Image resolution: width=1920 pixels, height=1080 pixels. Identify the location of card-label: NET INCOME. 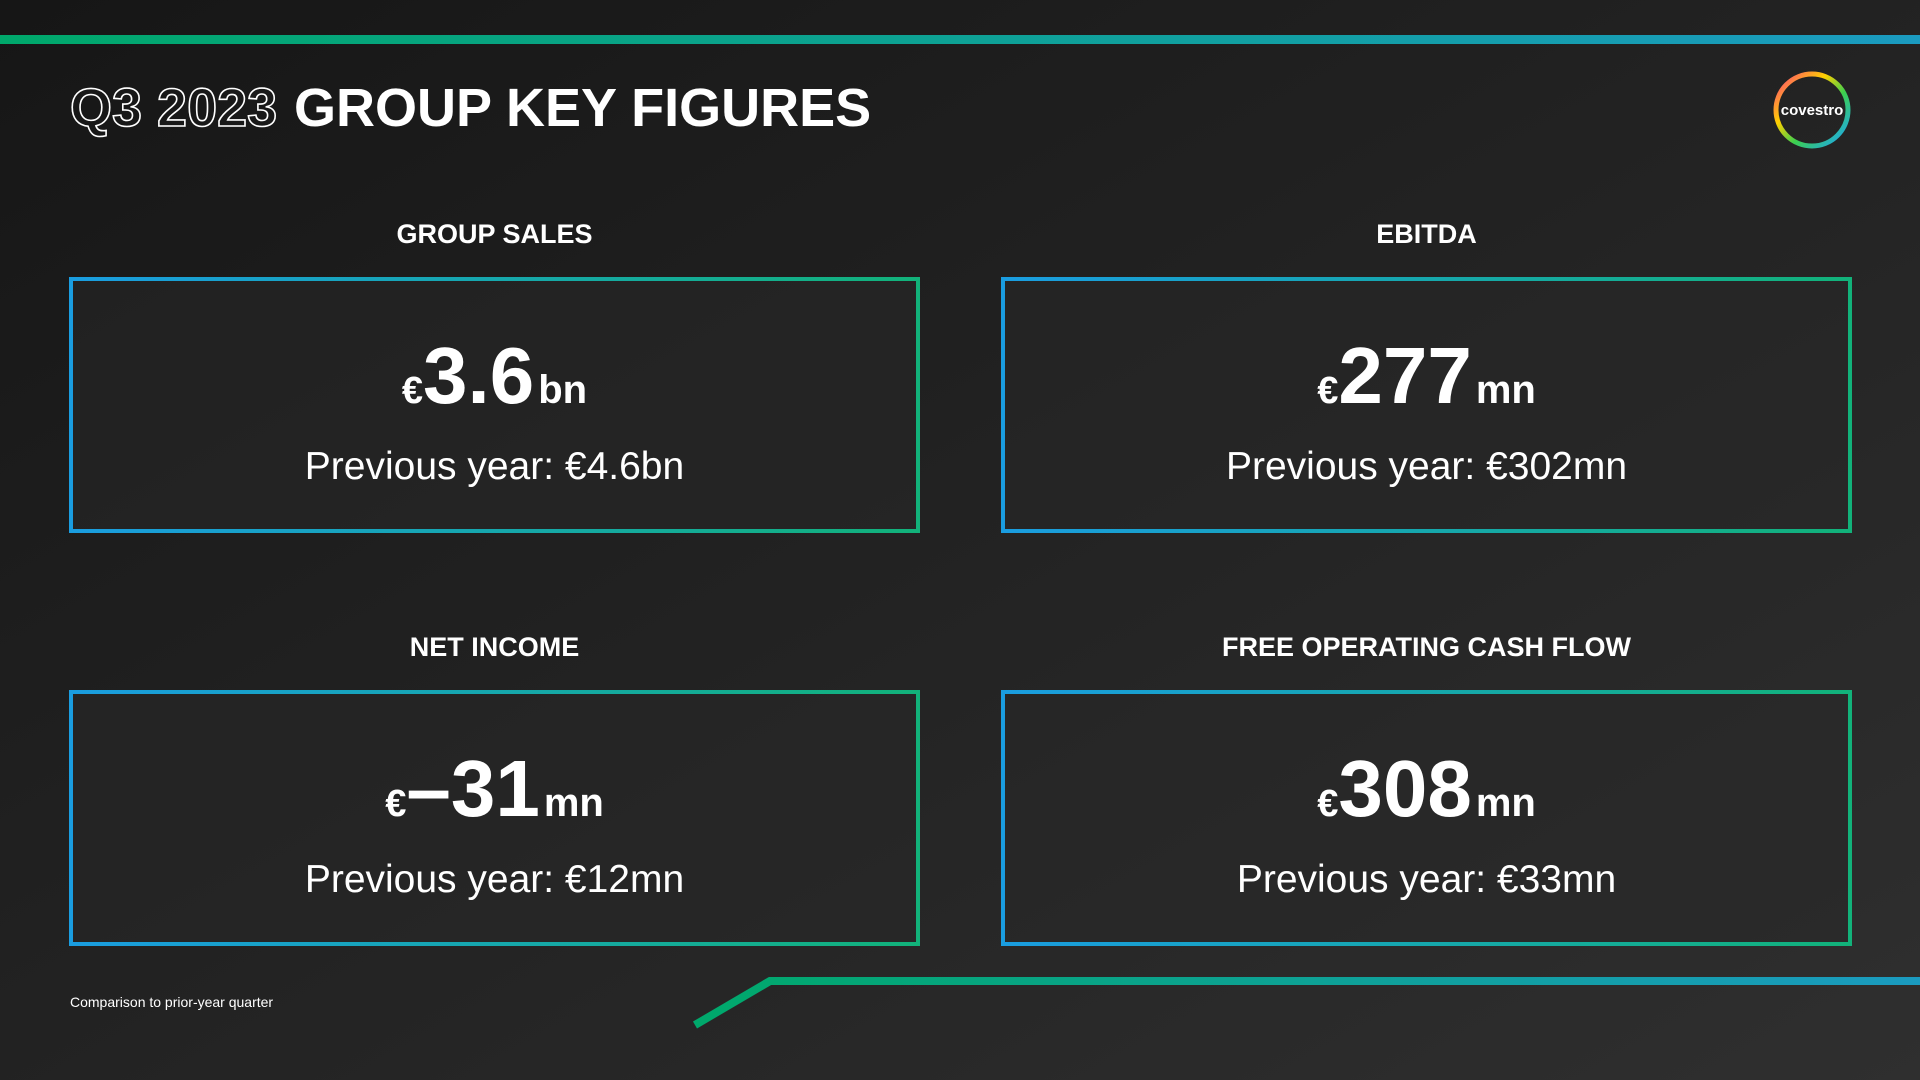
(495, 647).